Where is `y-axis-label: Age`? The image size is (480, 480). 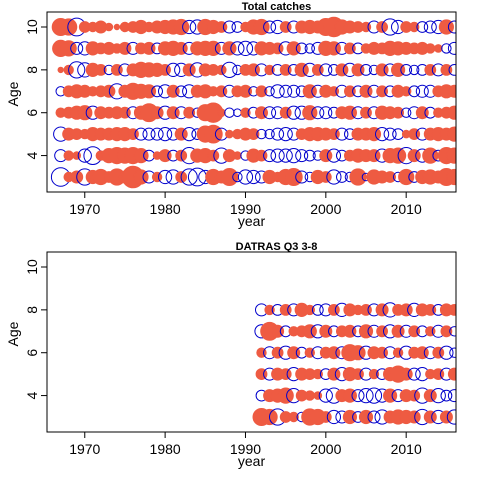
y-axis-label: Age is located at coordinates (13, 93).